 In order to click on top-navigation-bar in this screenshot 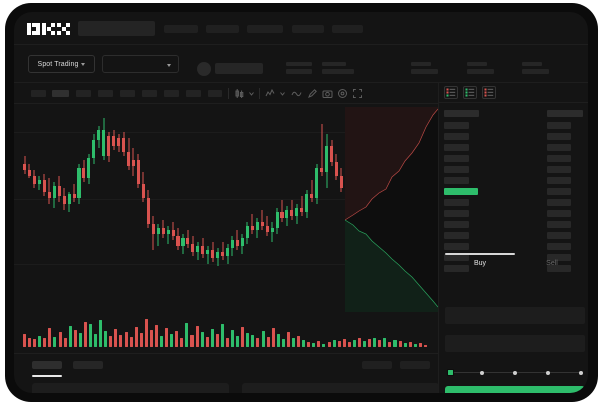, I will do `click(301, 28)`.